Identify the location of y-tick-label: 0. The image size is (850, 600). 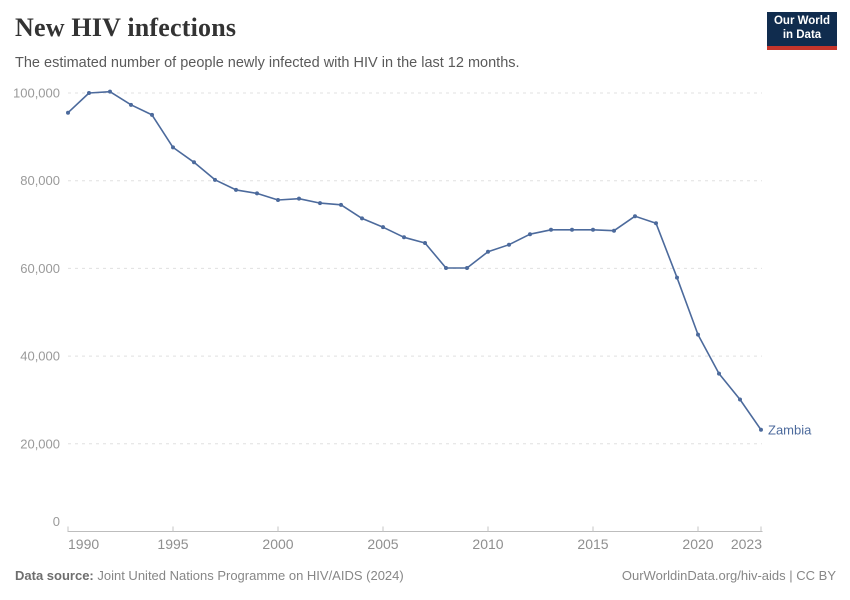
(56, 521).